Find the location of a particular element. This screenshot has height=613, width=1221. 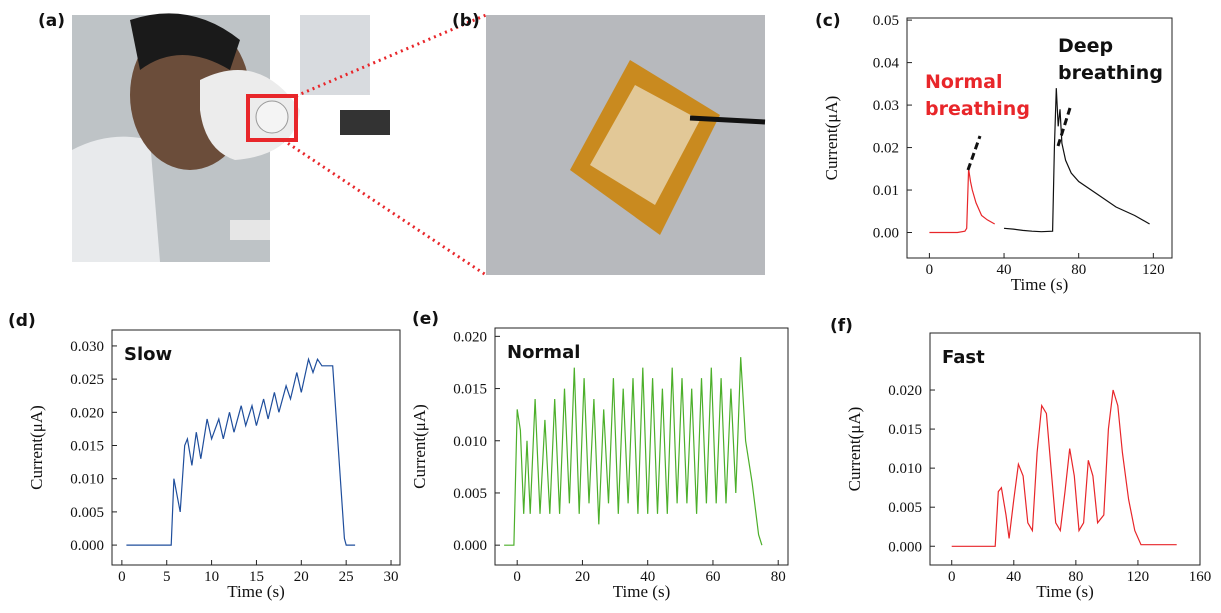

y-tick-label: 0.00 is located at coordinates (886, 234).